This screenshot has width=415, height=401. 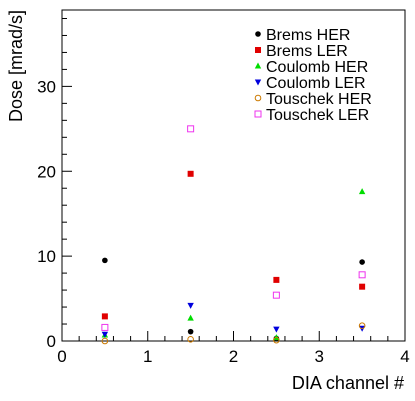 What do you see at coordinates (317, 67) in the screenshot?
I see `legend-label-coulomb-her: Coulomb HER` at bounding box center [317, 67].